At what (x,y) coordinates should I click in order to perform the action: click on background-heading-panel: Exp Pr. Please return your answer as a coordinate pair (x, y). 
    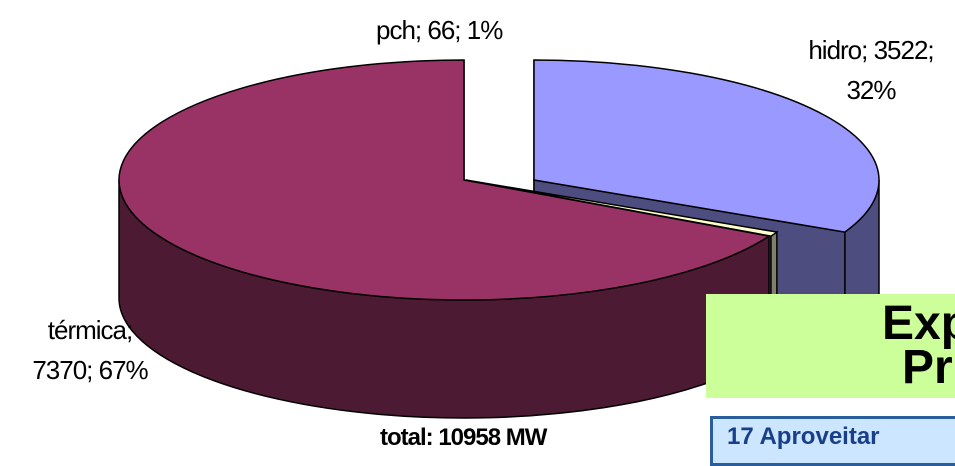
    Looking at the image, I should click on (830, 346).